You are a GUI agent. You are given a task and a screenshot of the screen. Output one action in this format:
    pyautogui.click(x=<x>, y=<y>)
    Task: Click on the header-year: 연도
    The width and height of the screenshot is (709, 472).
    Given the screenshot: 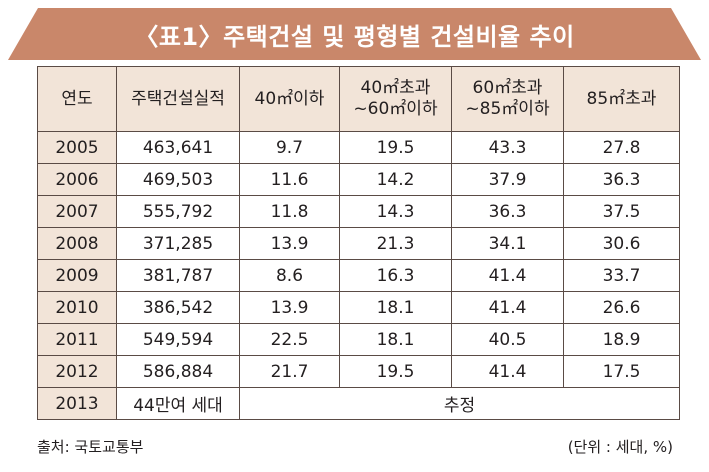 What is the action you would take?
    pyautogui.click(x=77, y=99)
    